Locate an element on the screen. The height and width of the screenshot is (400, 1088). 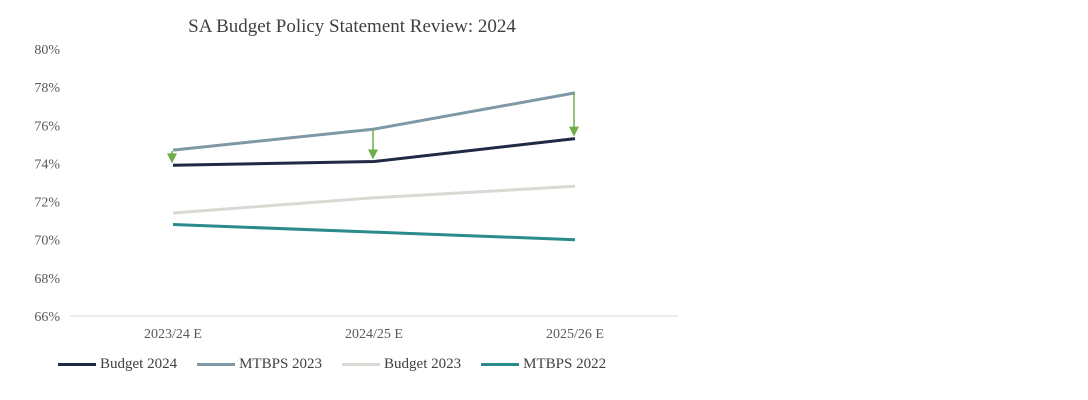
x-tick-label: 2024/25 E is located at coordinates (374, 334).